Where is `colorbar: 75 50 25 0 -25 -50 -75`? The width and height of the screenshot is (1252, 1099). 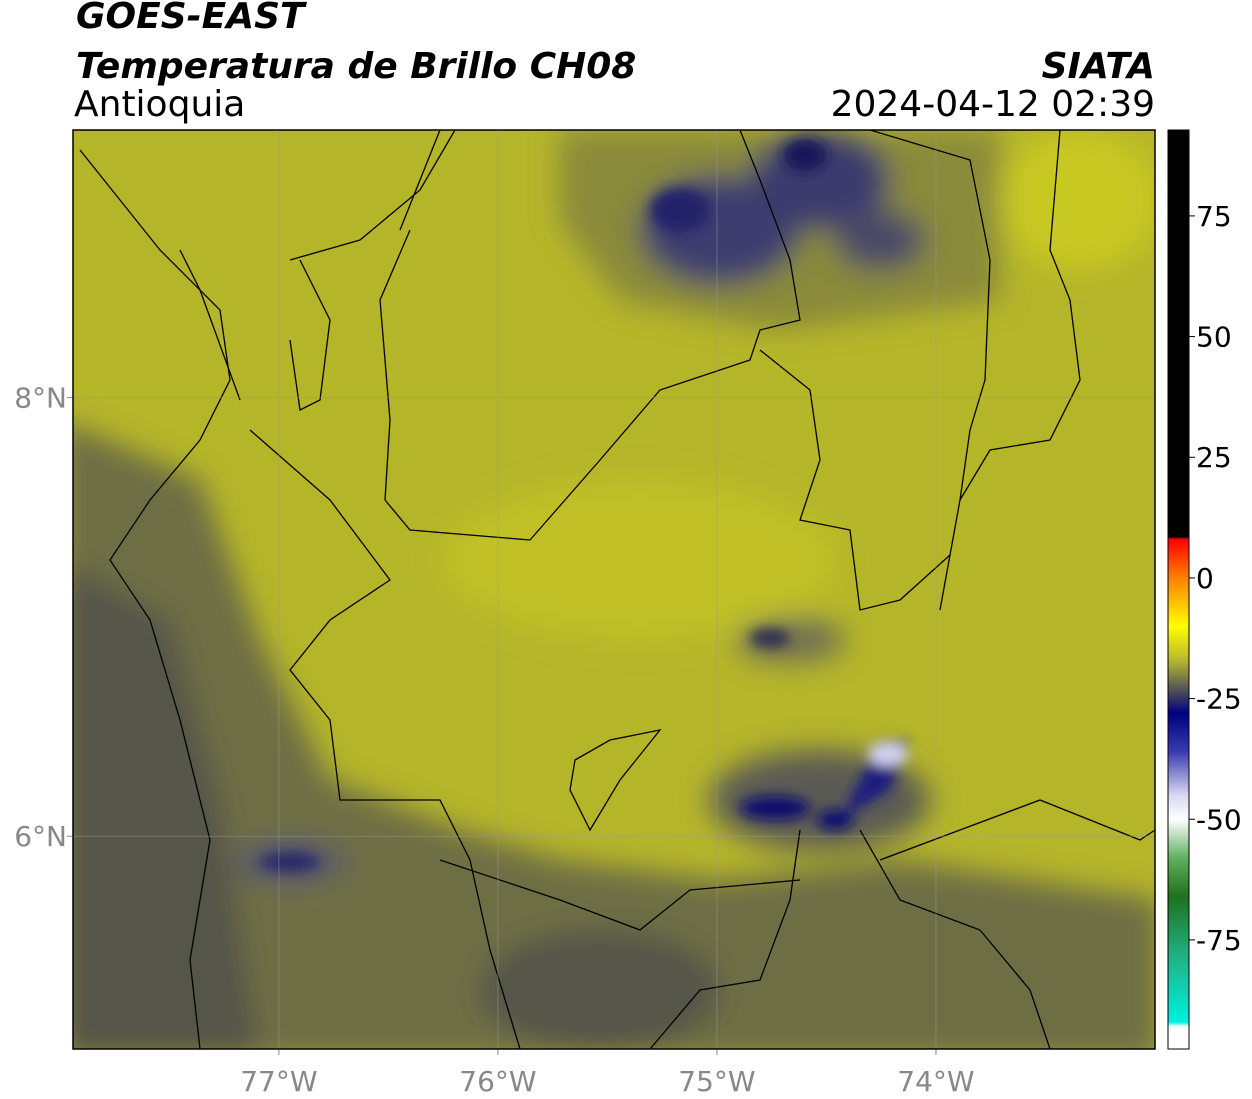
colorbar: 75 50 25 0 -25 -50 -75 is located at coordinates (1204, 589).